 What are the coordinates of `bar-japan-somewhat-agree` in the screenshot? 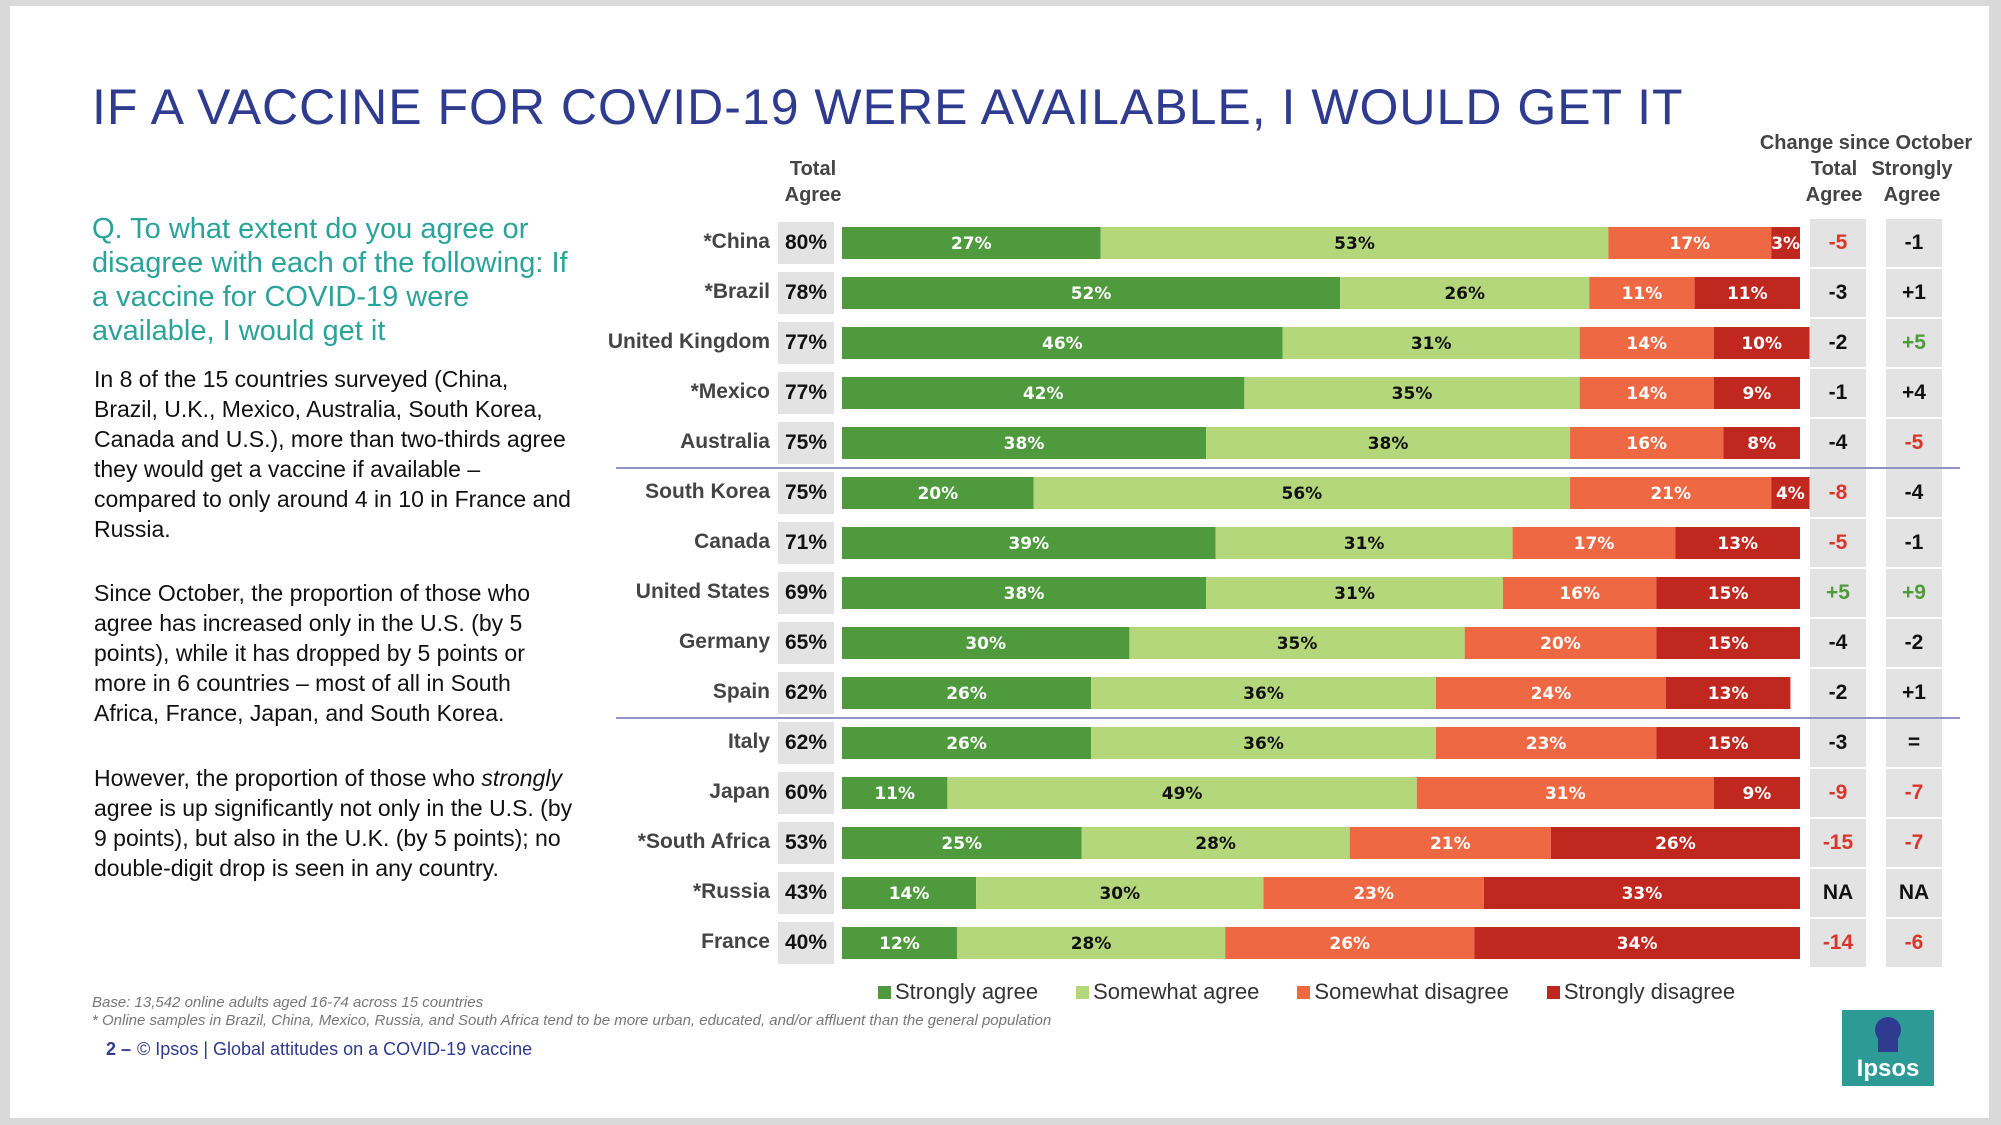 It's located at (1182, 793).